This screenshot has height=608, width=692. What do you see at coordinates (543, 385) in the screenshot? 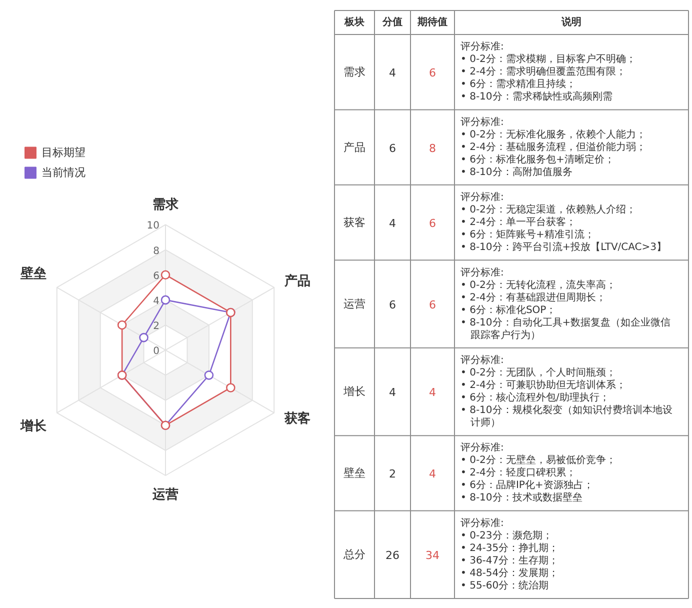
I see `text: • 2-4分：可兼职协助但无培训体系；` at bounding box center [543, 385].